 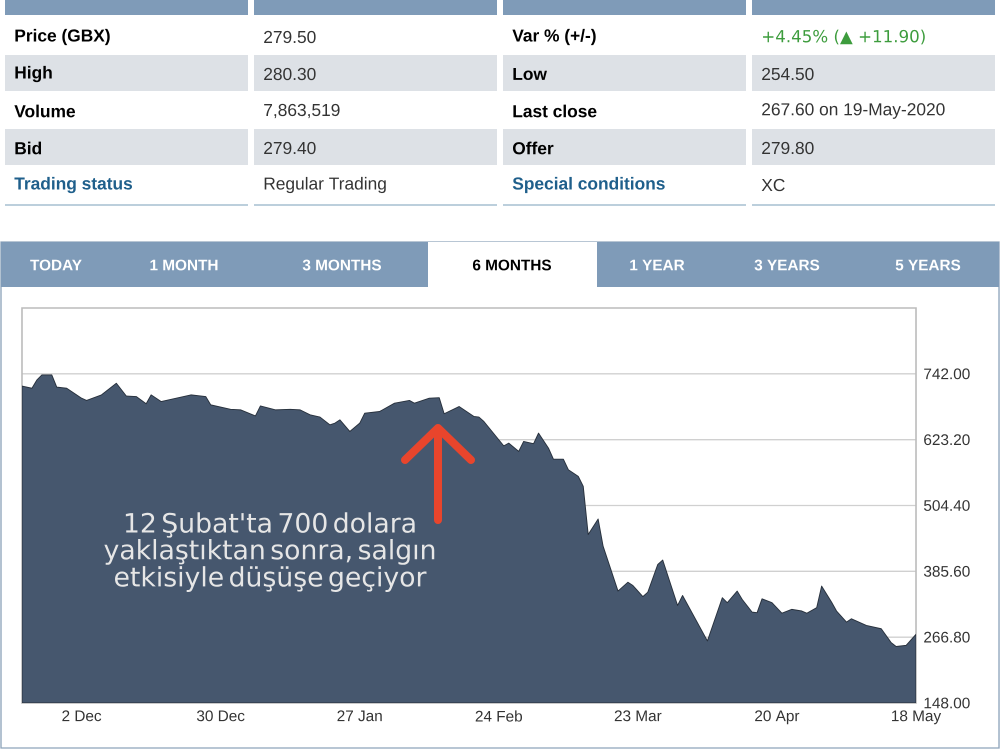 What do you see at coordinates (56, 265) in the screenshot?
I see `text: TODAY` at bounding box center [56, 265].